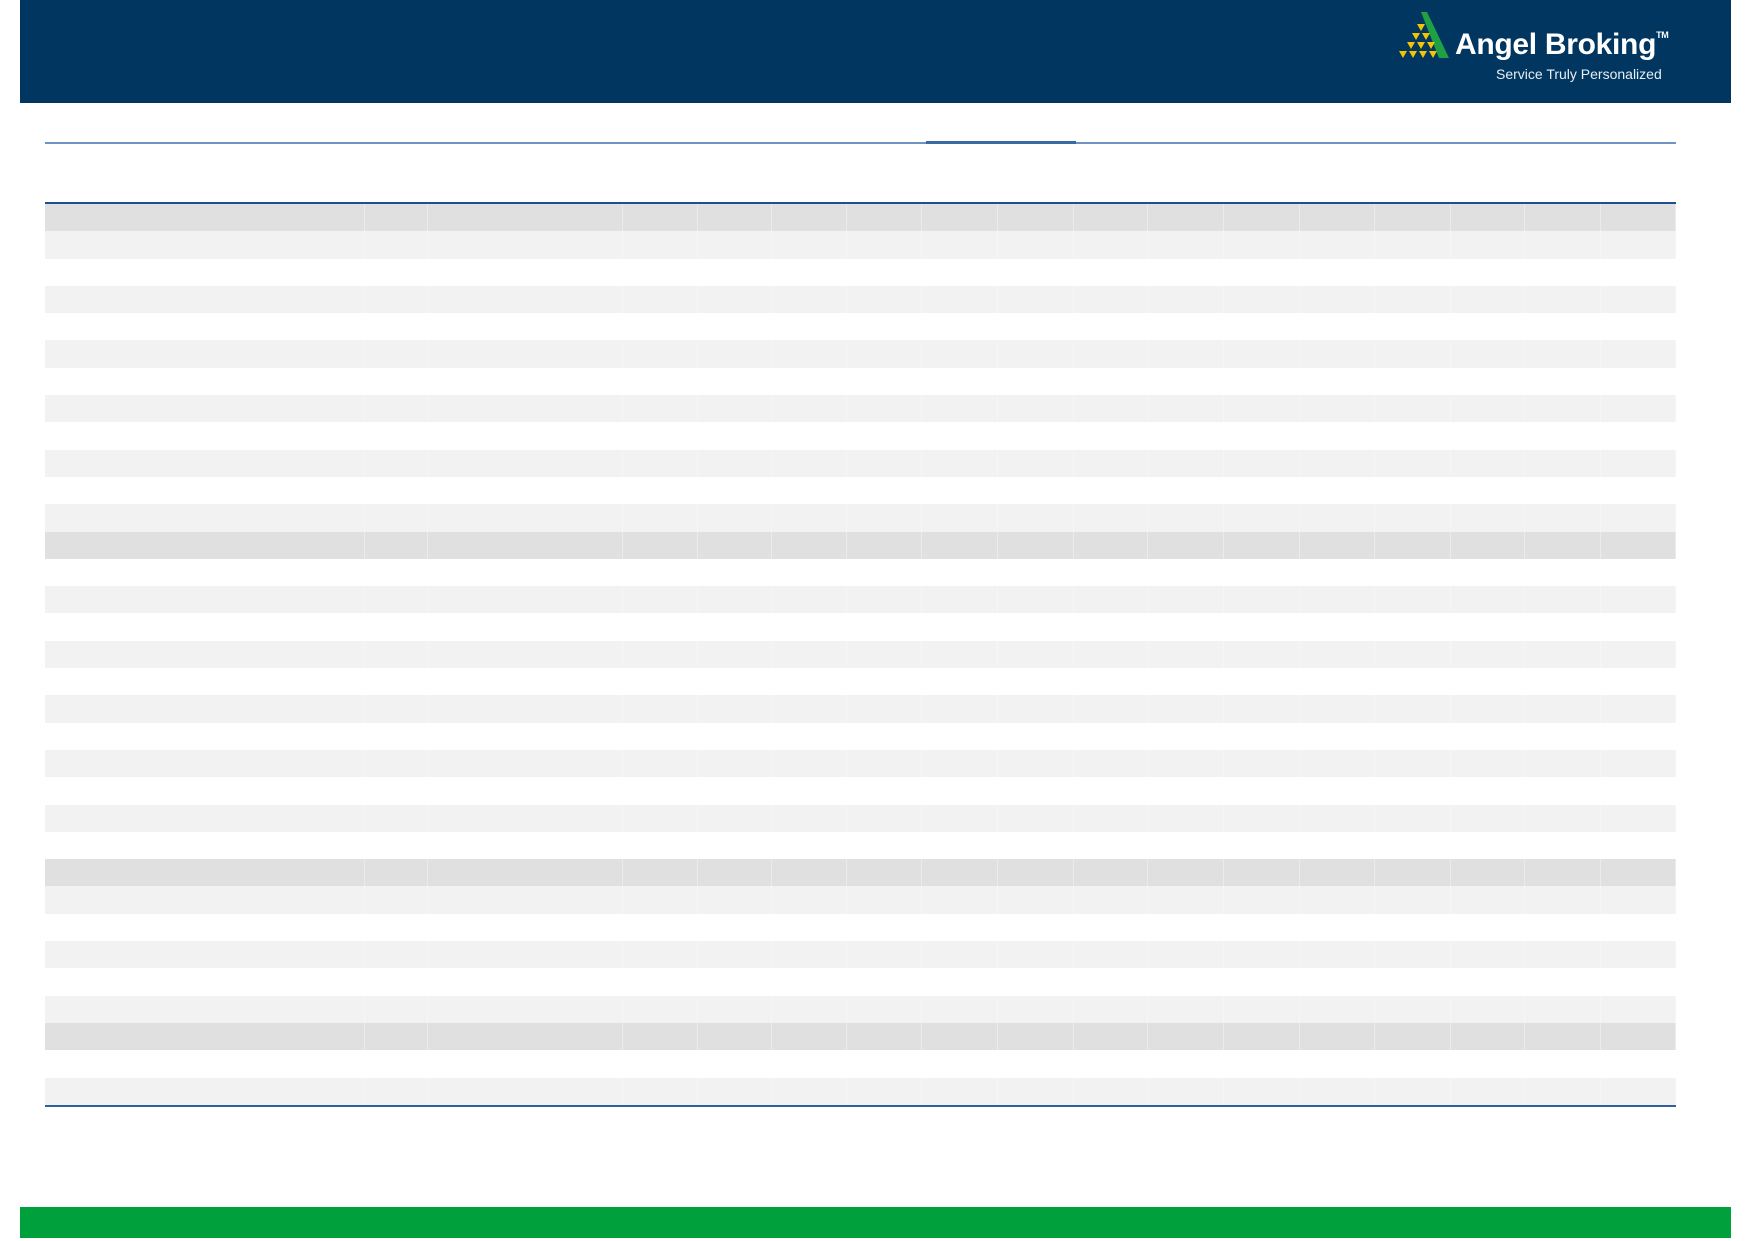 The image size is (1754, 1241). Describe the element at coordinates (860, 218) in the screenshot. I see `table-header-row` at that location.